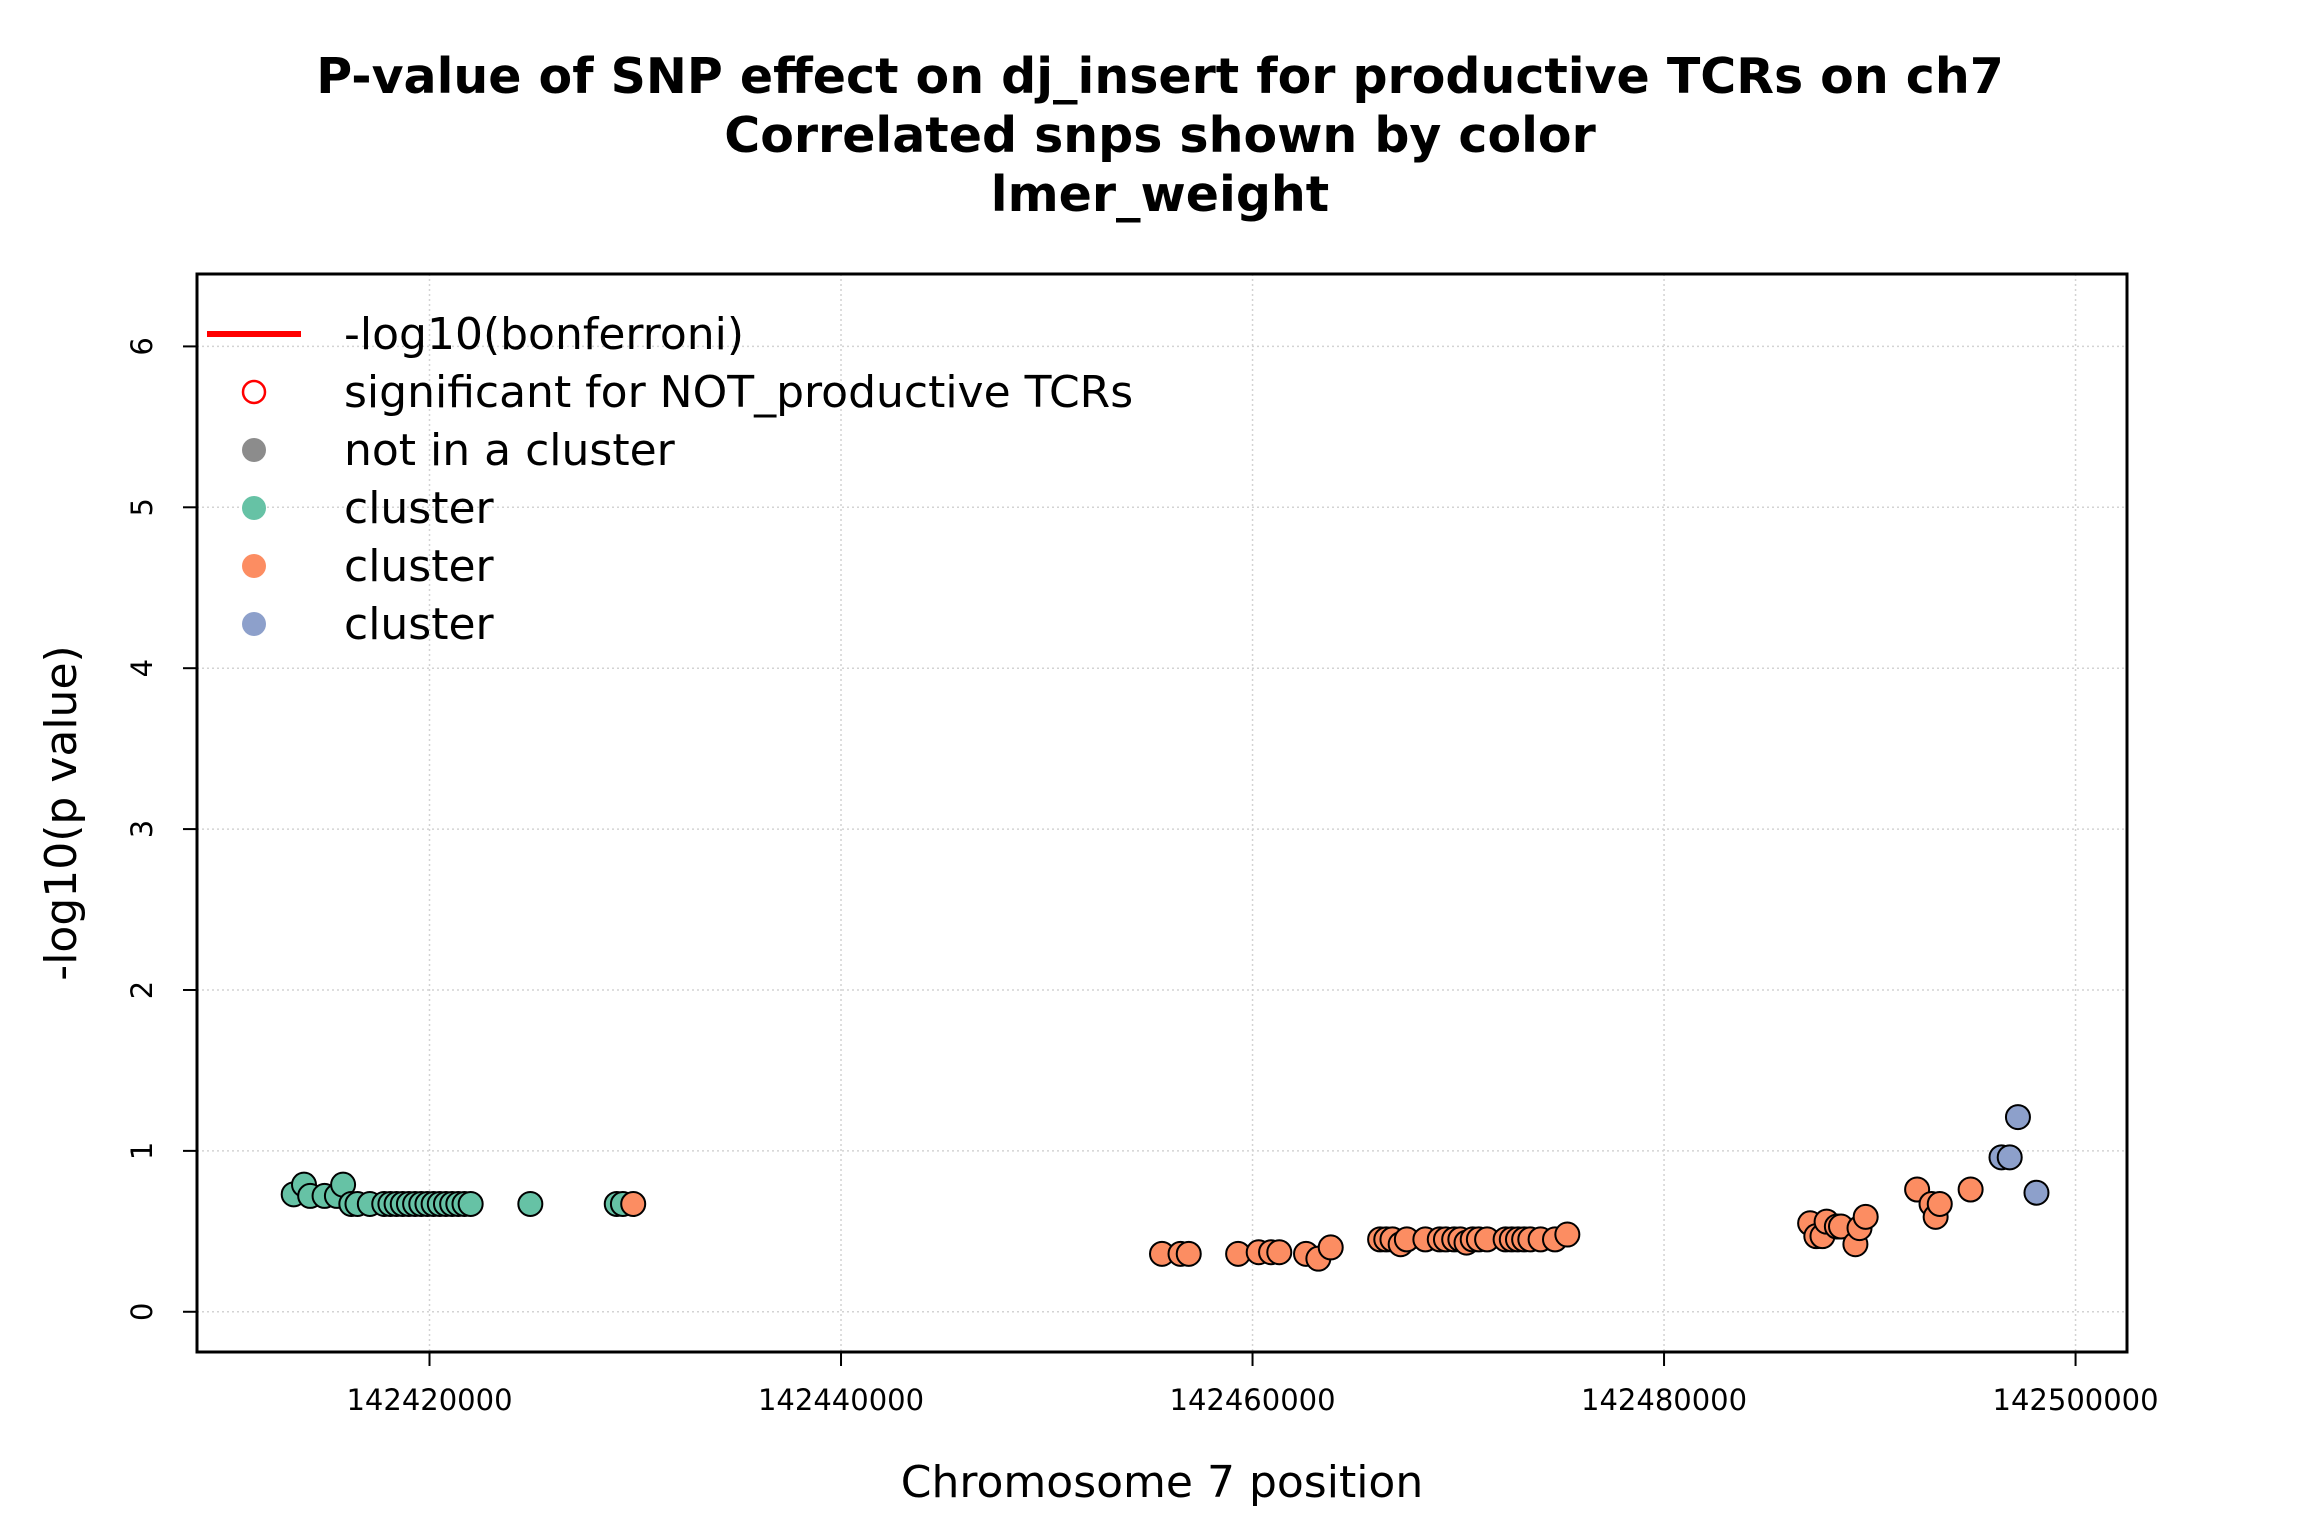 The height and width of the screenshot is (1536, 2304). I want to click on x-tick-label: 142420000, so click(429, 1400).